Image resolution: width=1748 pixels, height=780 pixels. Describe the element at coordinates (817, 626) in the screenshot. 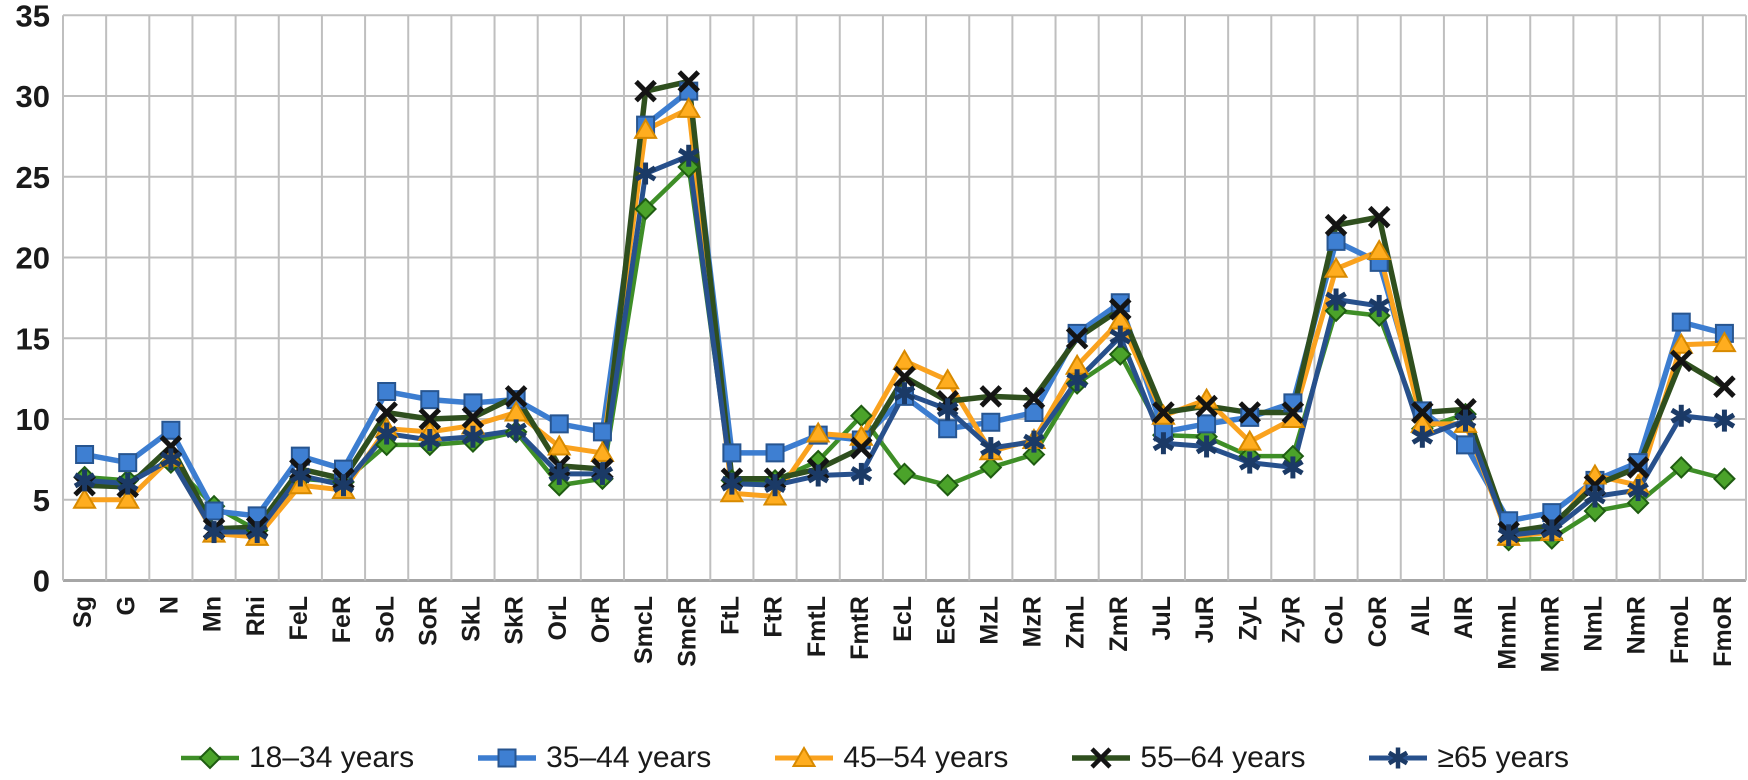

I see `x-tick-label: FmtL` at that location.